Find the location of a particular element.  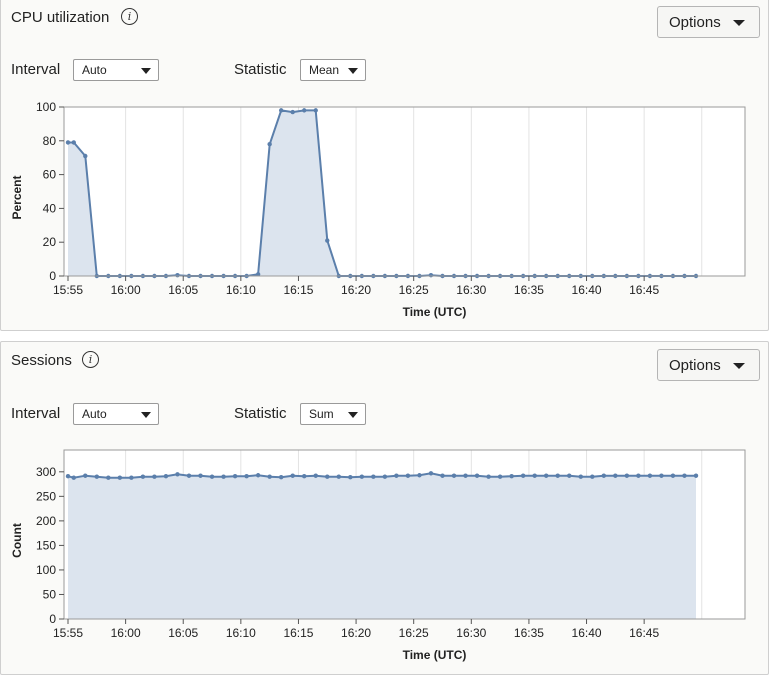

y-tick-label: 80 is located at coordinates (50, 141).